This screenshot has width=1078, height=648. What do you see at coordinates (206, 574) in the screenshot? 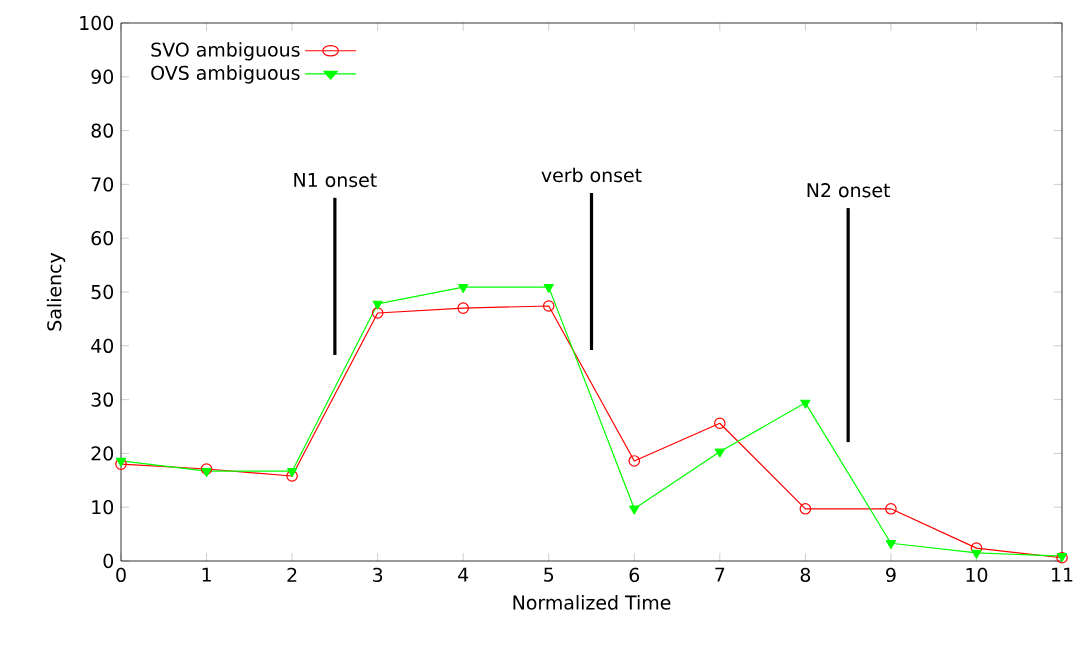
I see `x-tick-label: 1` at bounding box center [206, 574].